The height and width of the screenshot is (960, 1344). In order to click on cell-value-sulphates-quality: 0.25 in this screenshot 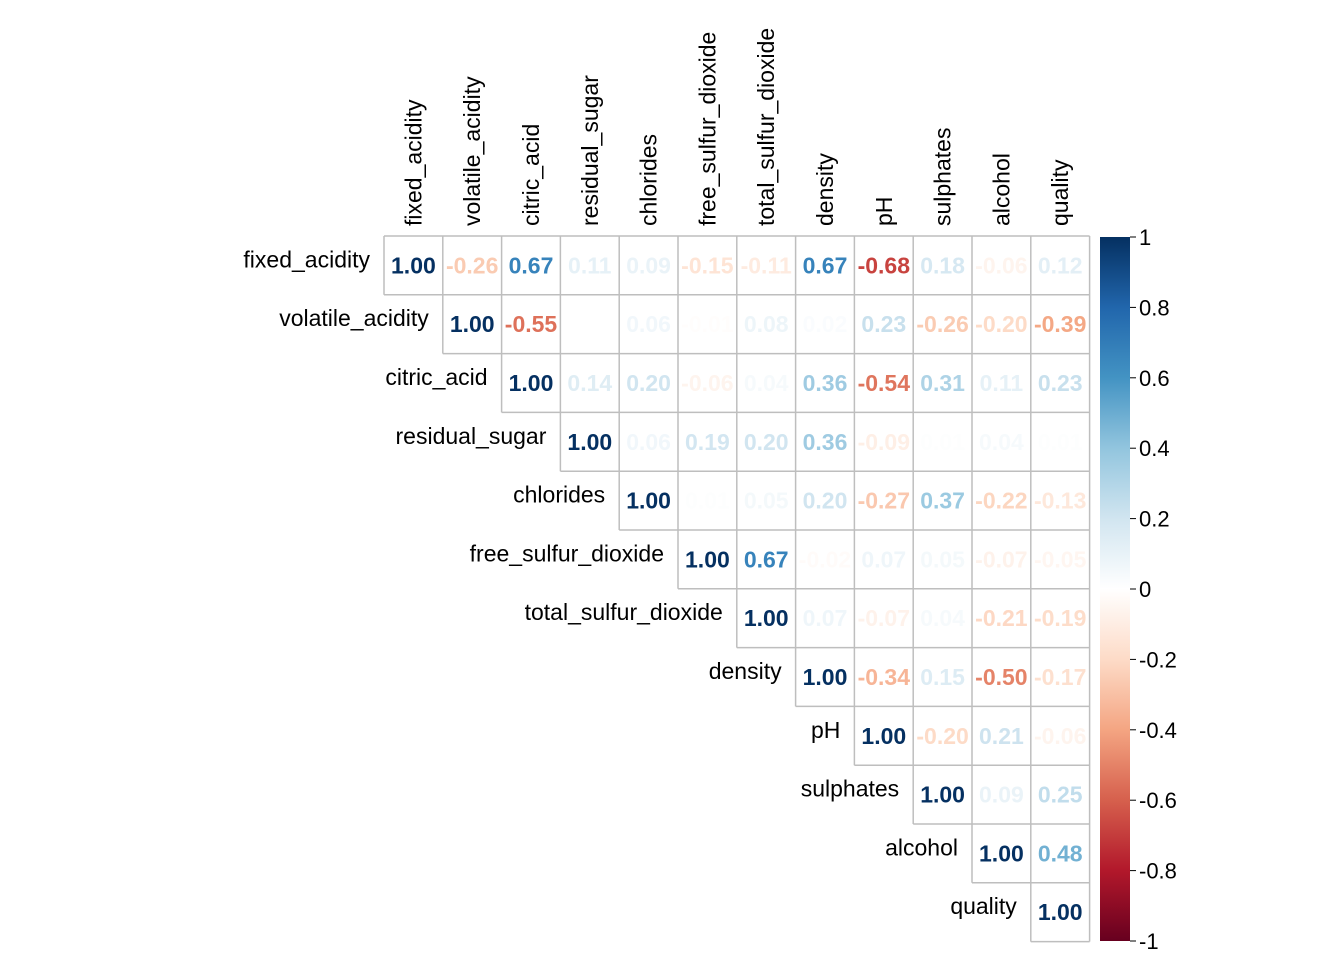, I will do `click(1060, 795)`.